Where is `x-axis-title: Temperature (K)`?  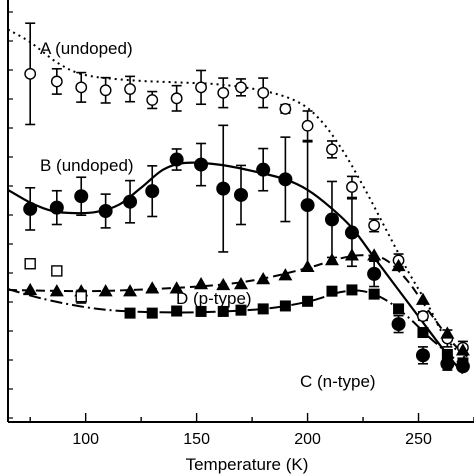 x-axis-title: Temperature (K) is located at coordinates (247, 464).